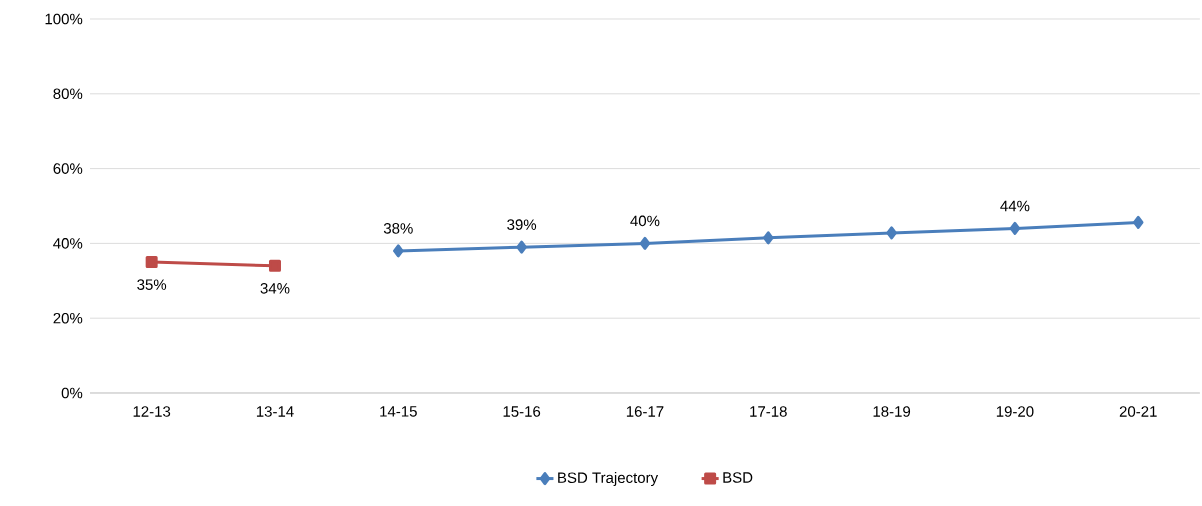 This screenshot has width=1202, height=506. Describe the element at coordinates (1138, 411) in the screenshot. I see `x-tick-label: 20-21` at that location.